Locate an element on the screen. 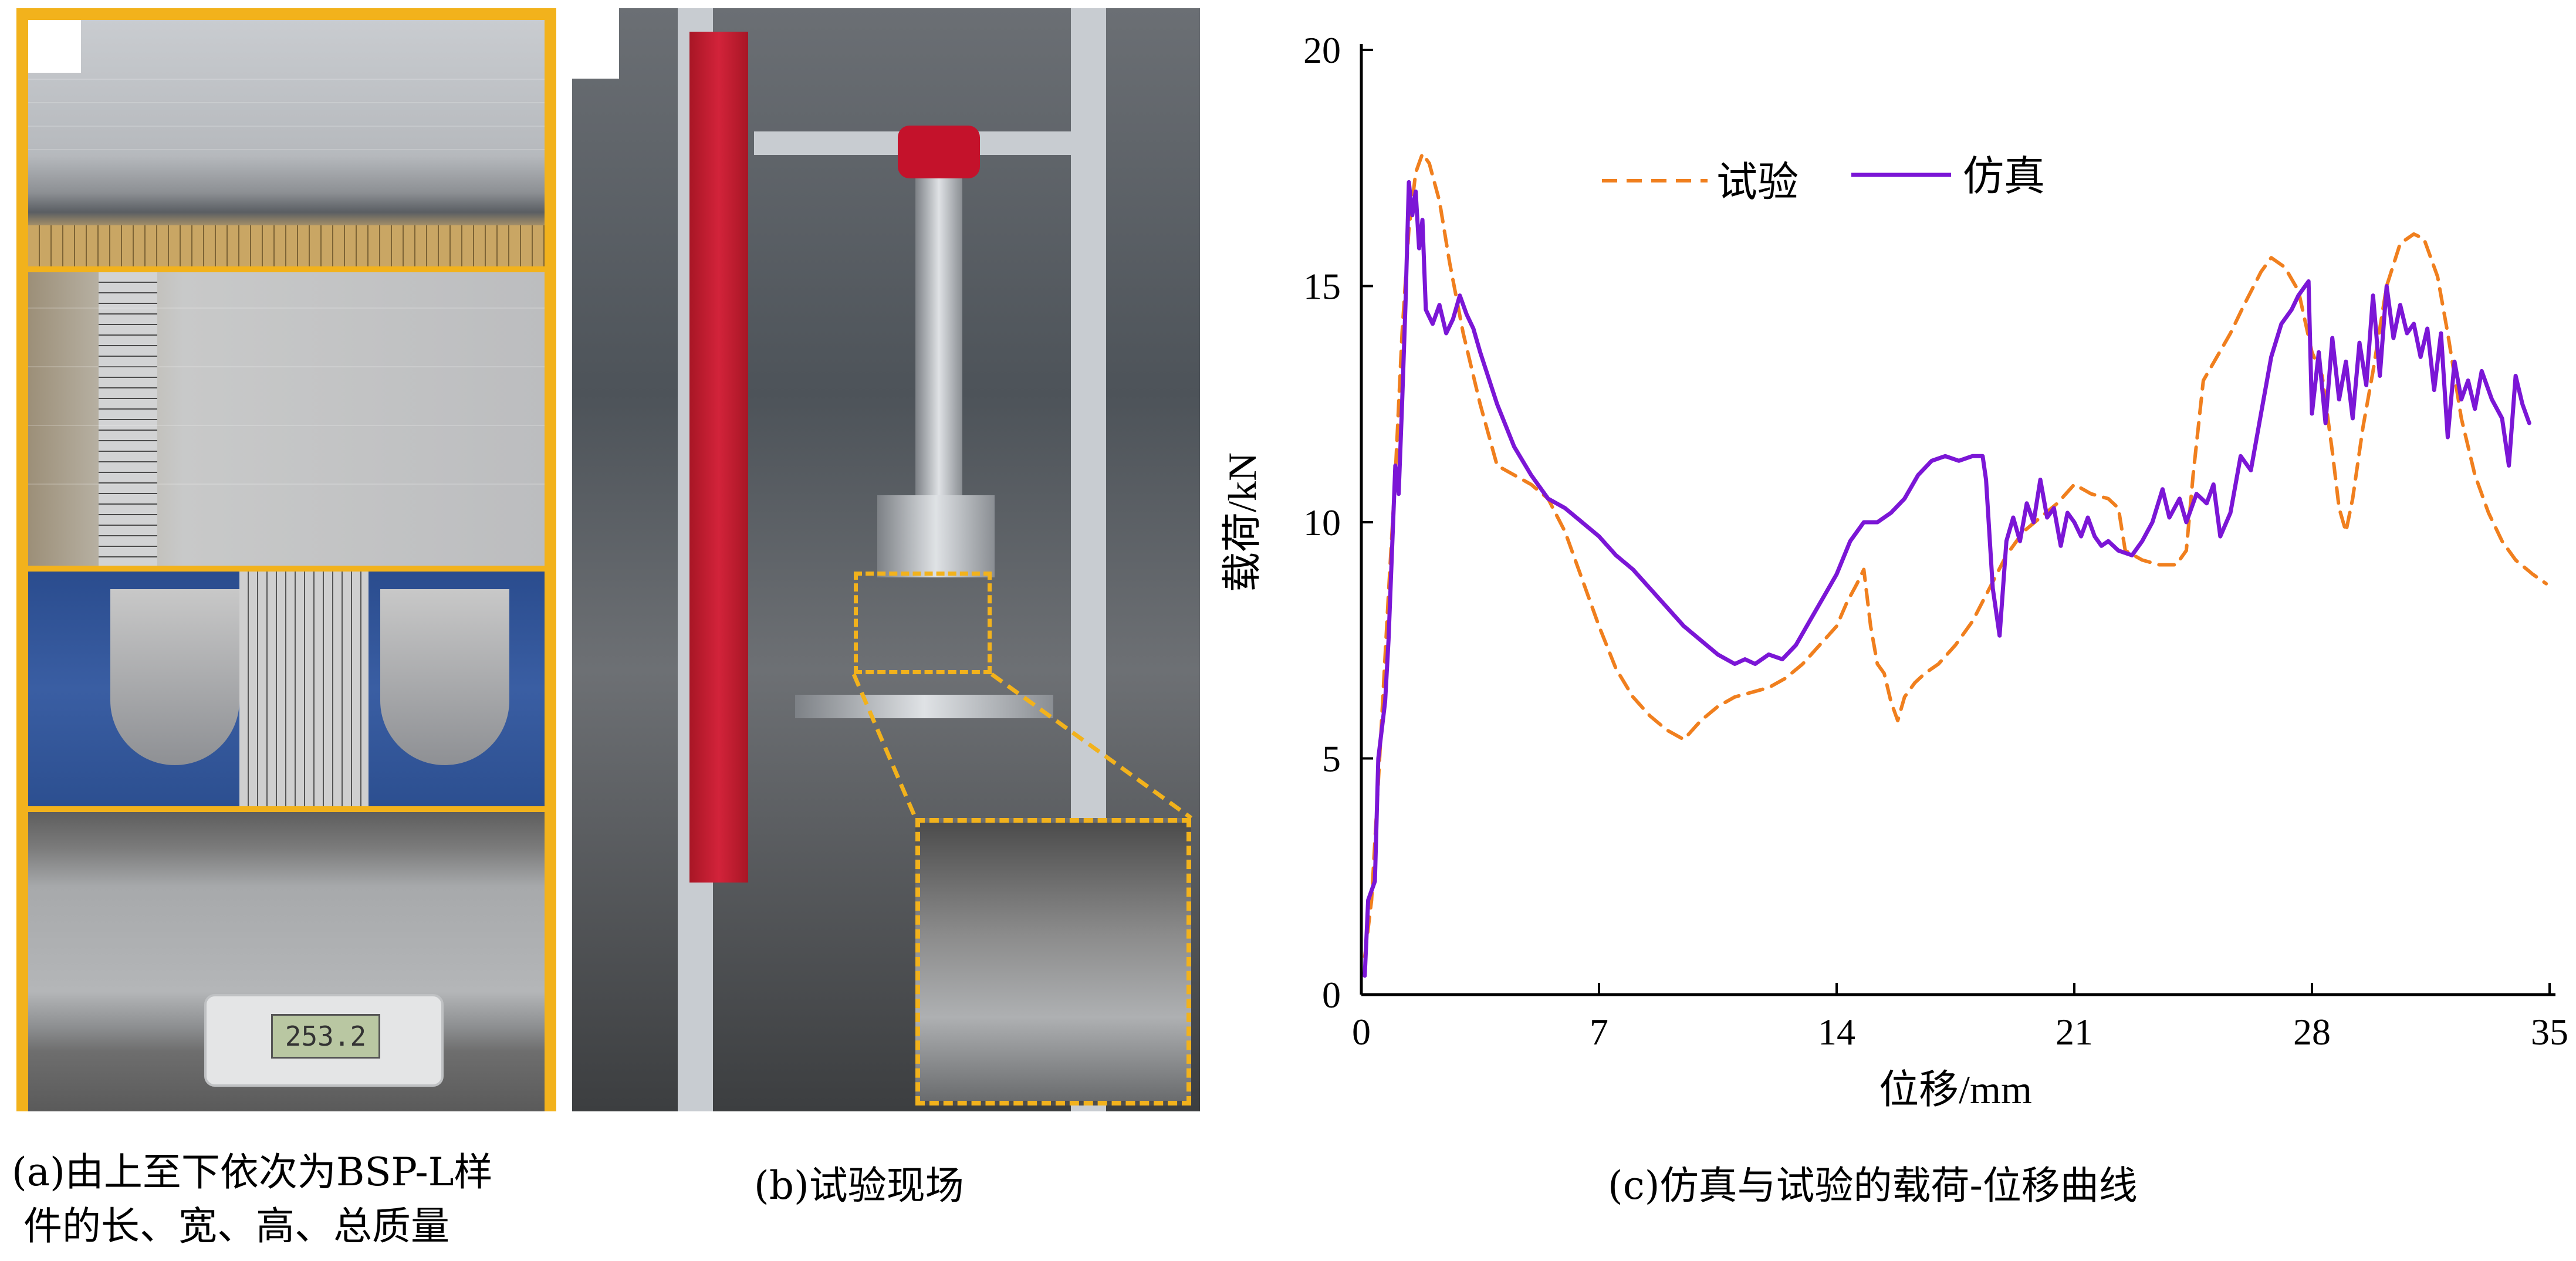  caption-a-line2: 件的长、宽、高、总质量 is located at coordinates (236, 1226).